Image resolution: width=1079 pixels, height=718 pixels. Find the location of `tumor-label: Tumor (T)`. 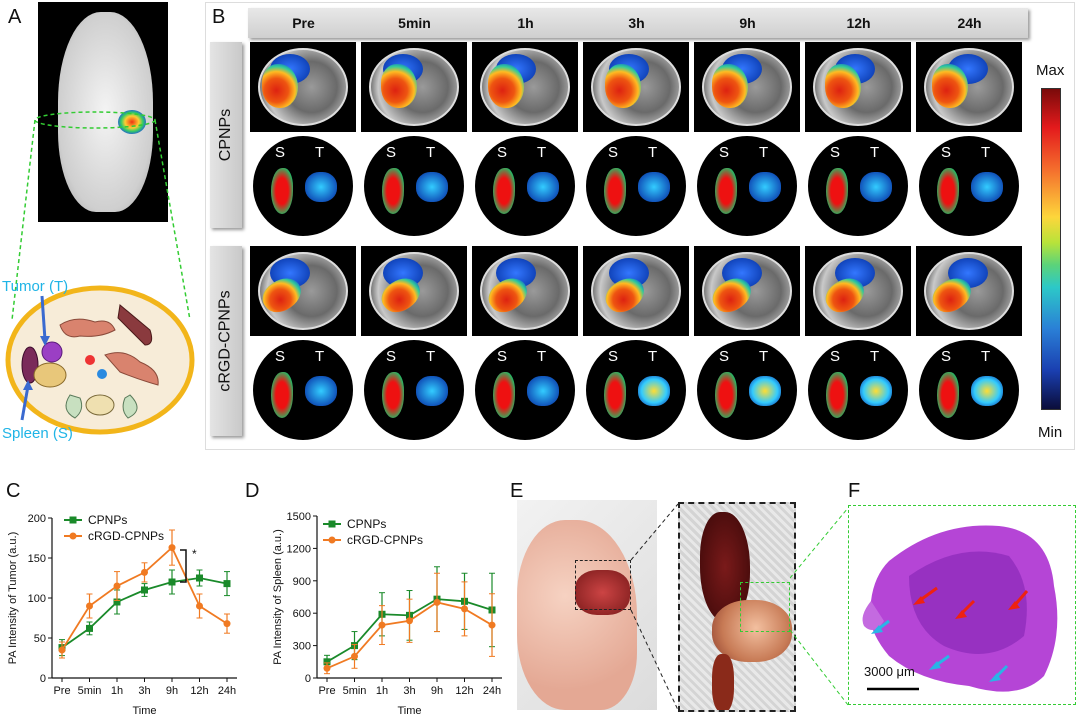

tumor-label: Tumor (T) is located at coordinates (35, 286).